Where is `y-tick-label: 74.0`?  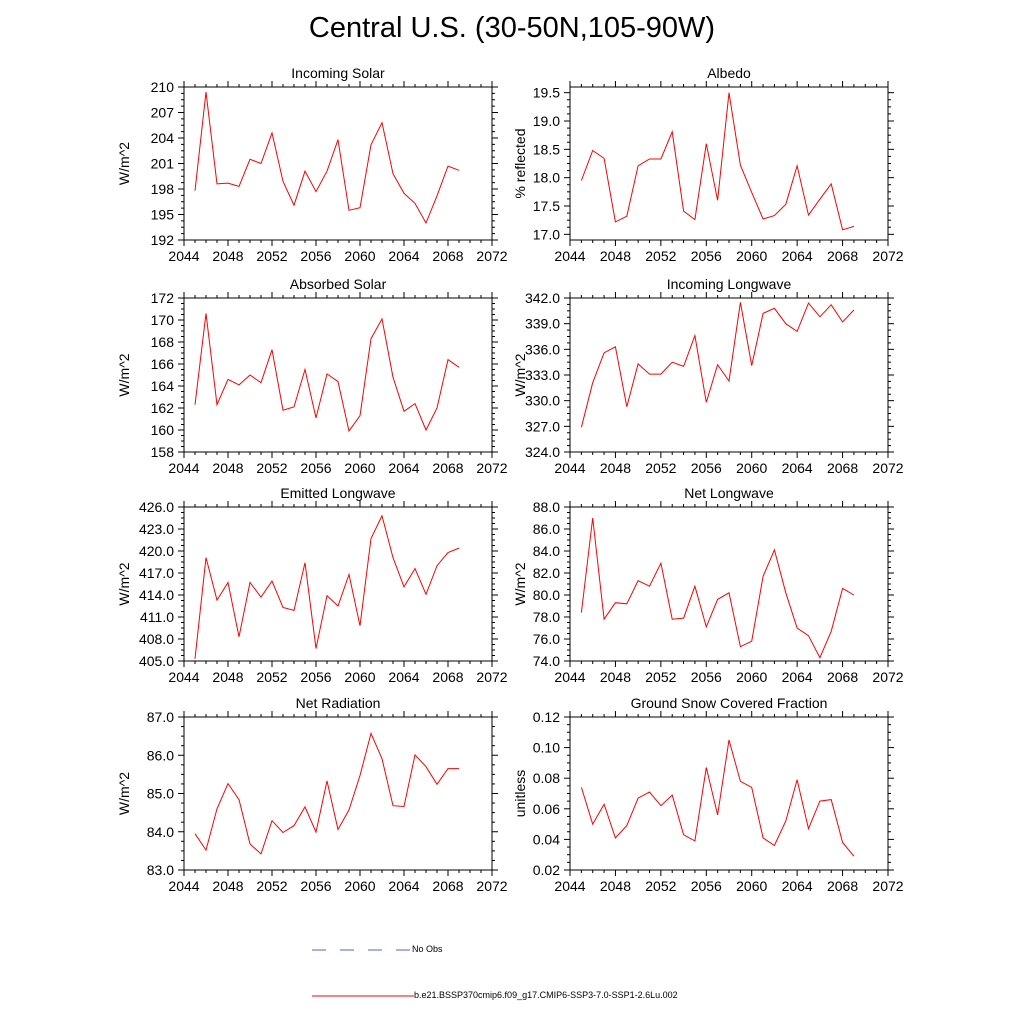
y-tick-label: 74.0 is located at coordinates (546, 661).